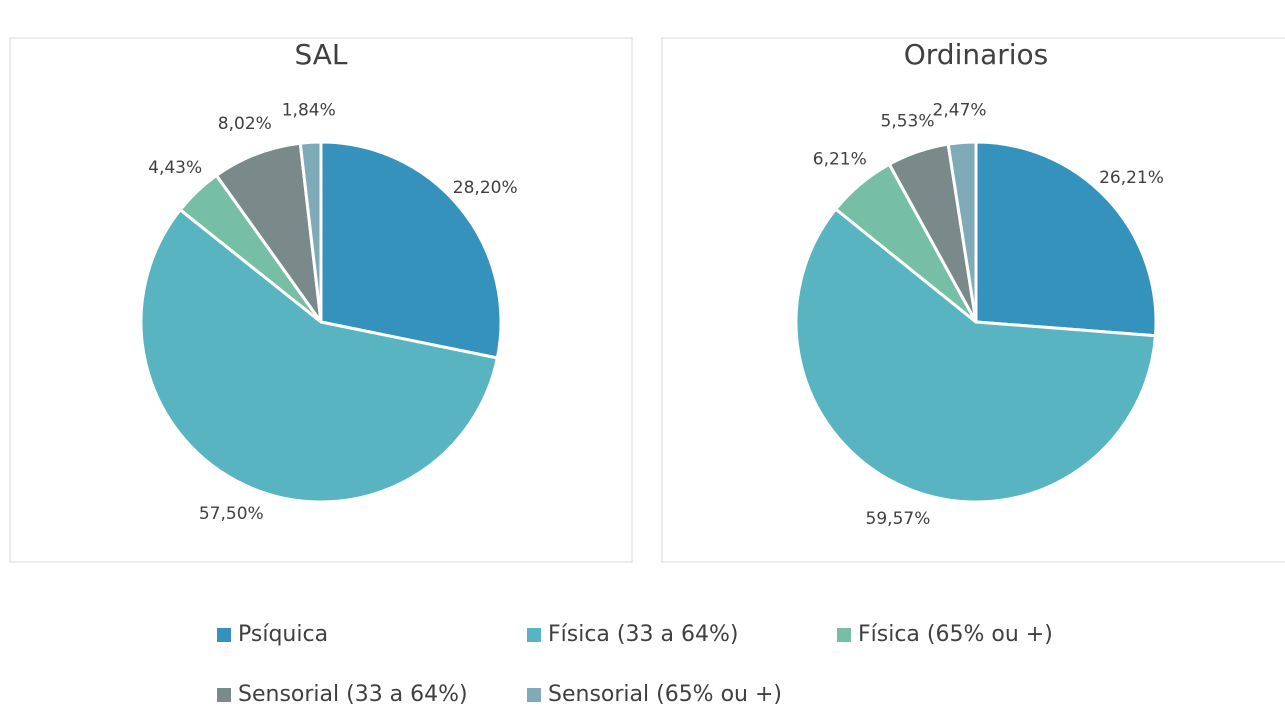  I want to click on legend-label: Física (33 a 64%), so click(643, 634).